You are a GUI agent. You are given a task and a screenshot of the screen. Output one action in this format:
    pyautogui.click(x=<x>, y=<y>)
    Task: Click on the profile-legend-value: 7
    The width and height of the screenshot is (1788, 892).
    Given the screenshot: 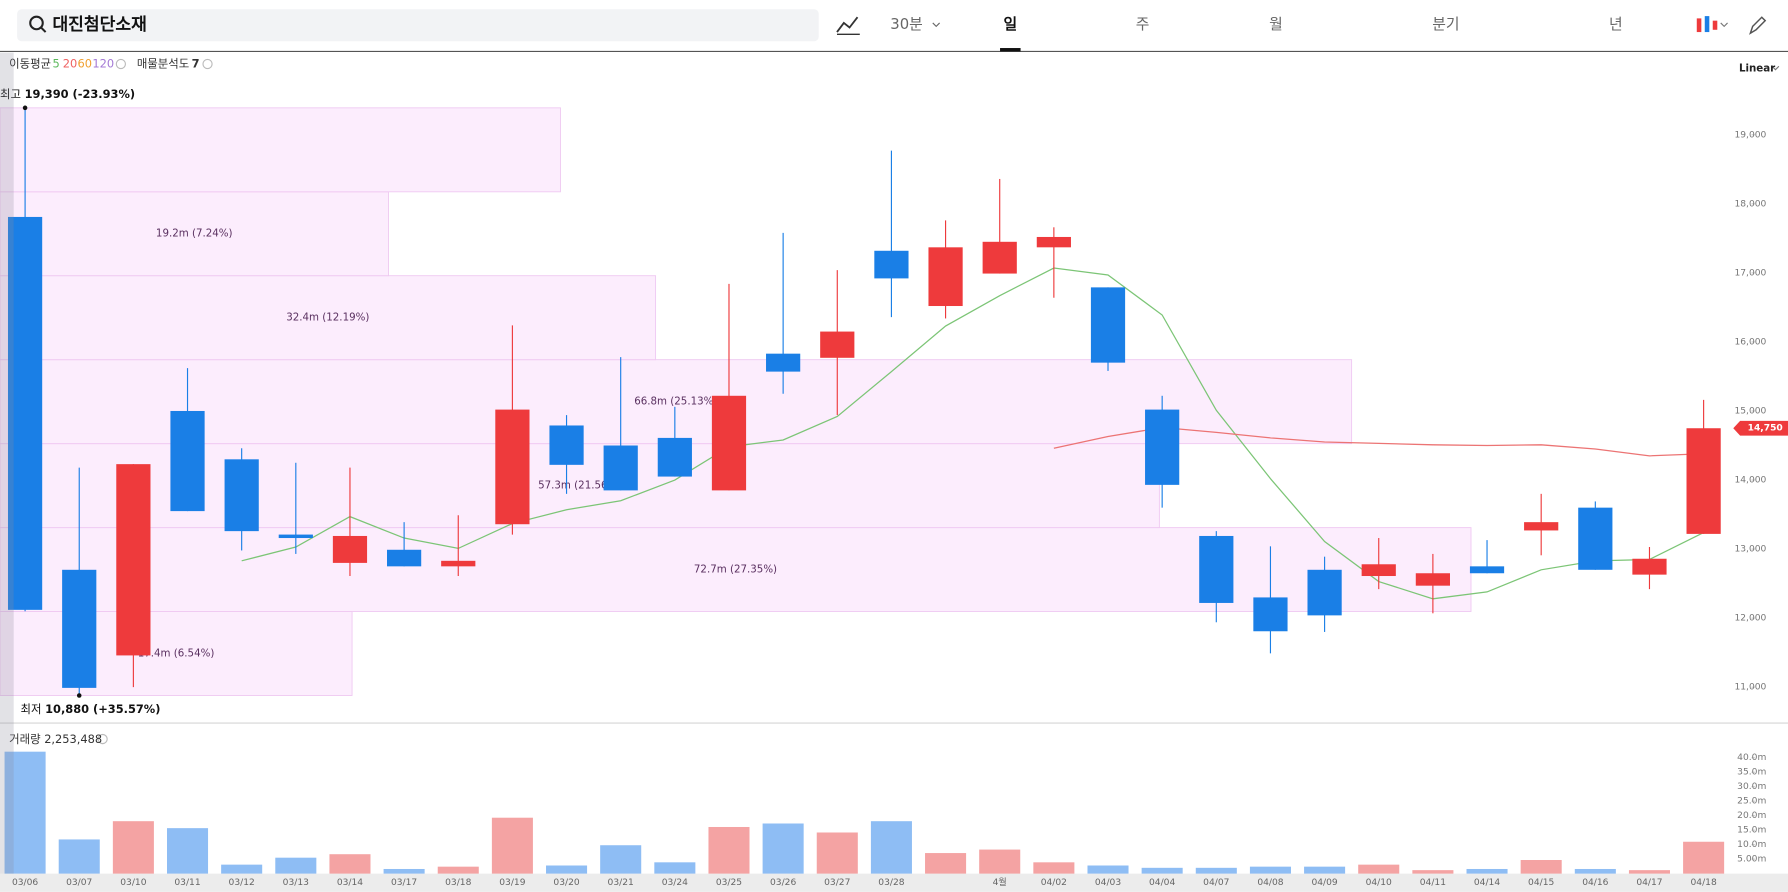 What is the action you would take?
    pyautogui.click(x=196, y=63)
    